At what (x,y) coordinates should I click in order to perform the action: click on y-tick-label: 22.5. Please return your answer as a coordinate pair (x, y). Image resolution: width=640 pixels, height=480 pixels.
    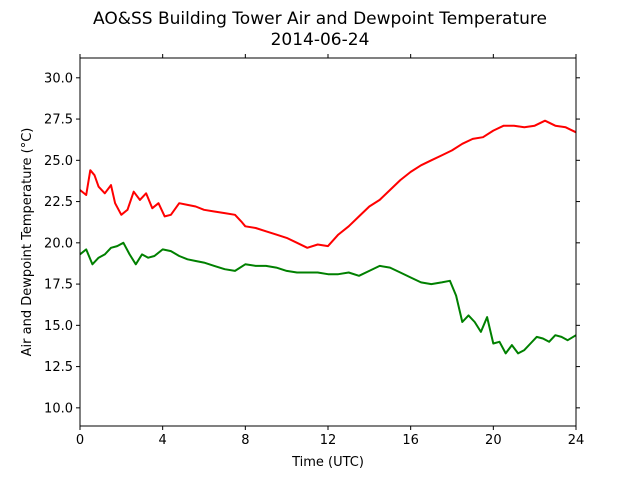
    Looking at the image, I should click on (58, 202).